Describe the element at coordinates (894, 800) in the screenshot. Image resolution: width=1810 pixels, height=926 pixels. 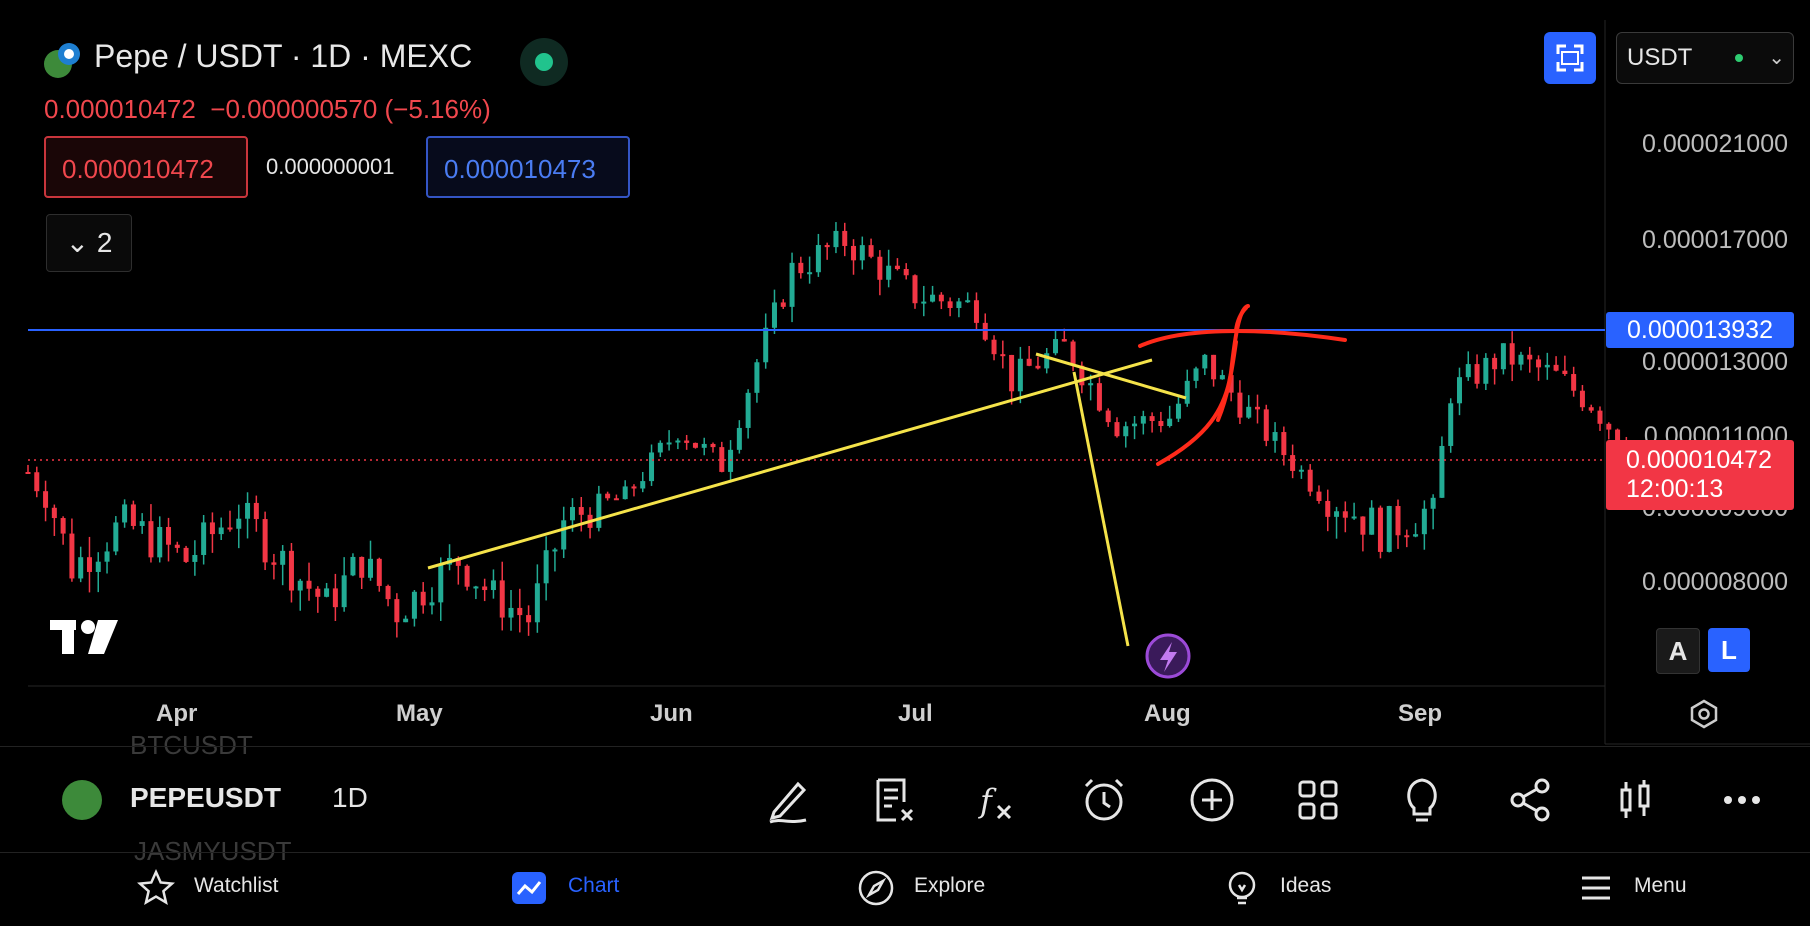
I see `object-tree-button` at that location.